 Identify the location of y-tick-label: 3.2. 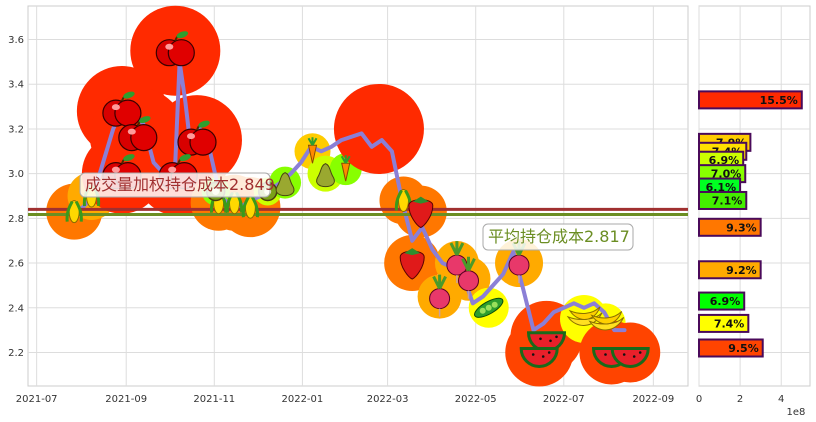
(16, 129).